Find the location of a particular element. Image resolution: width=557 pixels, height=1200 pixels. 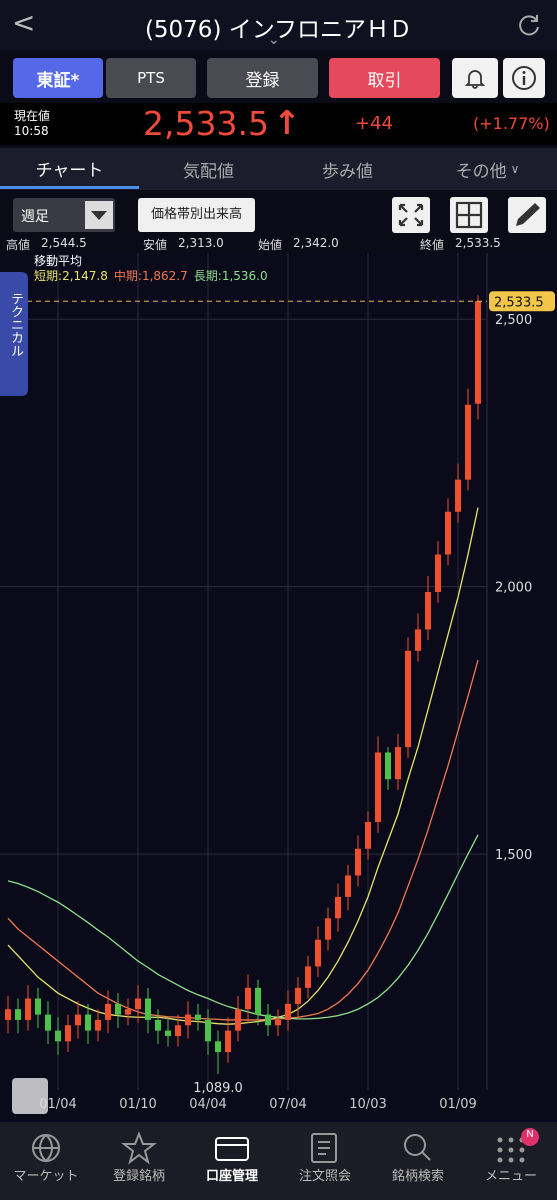

nav-item: 登録銘柄 is located at coordinates (138, 1176).